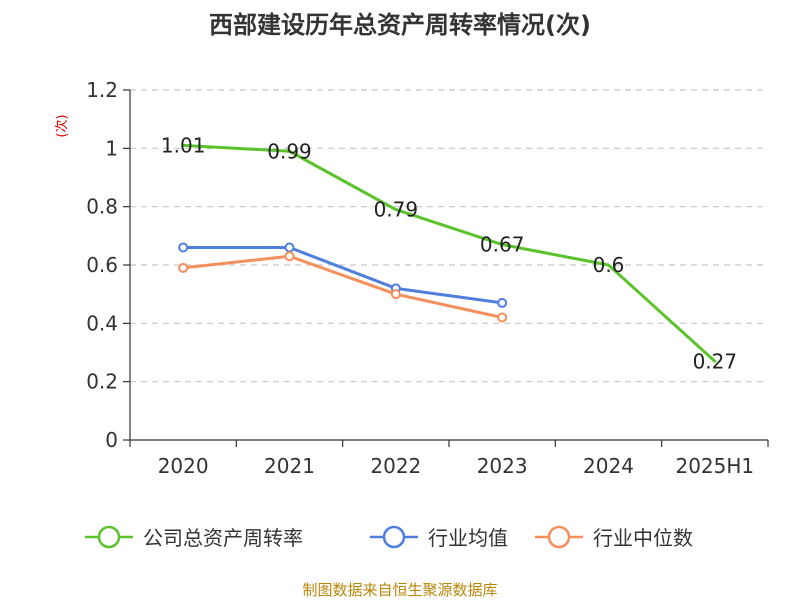  Describe the element at coordinates (502, 245) in the screenshot. I see `data-label: 0.67` at that location.